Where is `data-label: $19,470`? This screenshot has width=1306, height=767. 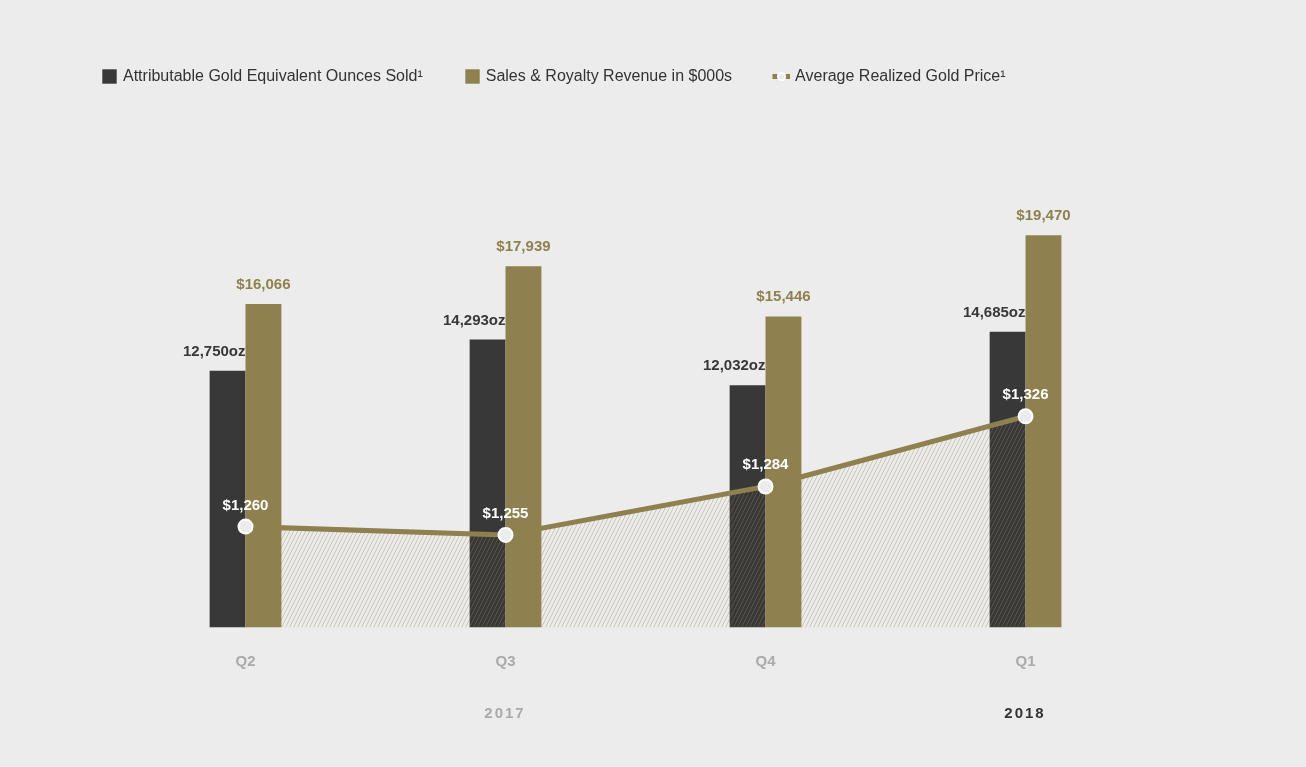 data-label: $19,470 is located at coordinates (1043, 215).